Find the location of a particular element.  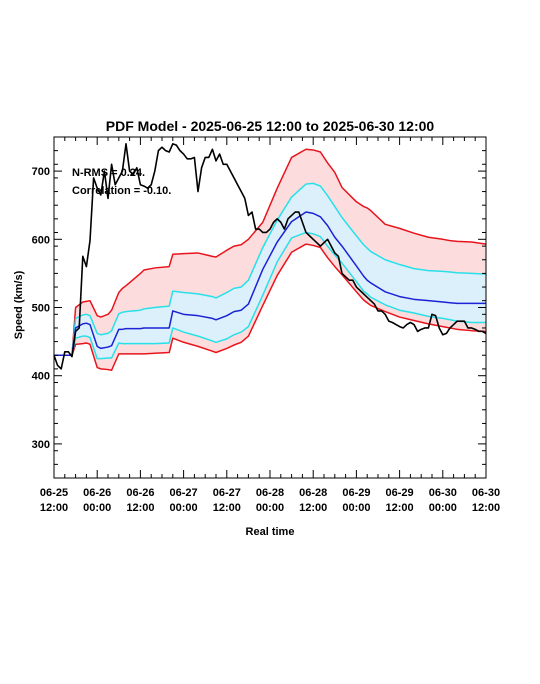

y-tick-label: 300 is located at coordinates (41, 445).